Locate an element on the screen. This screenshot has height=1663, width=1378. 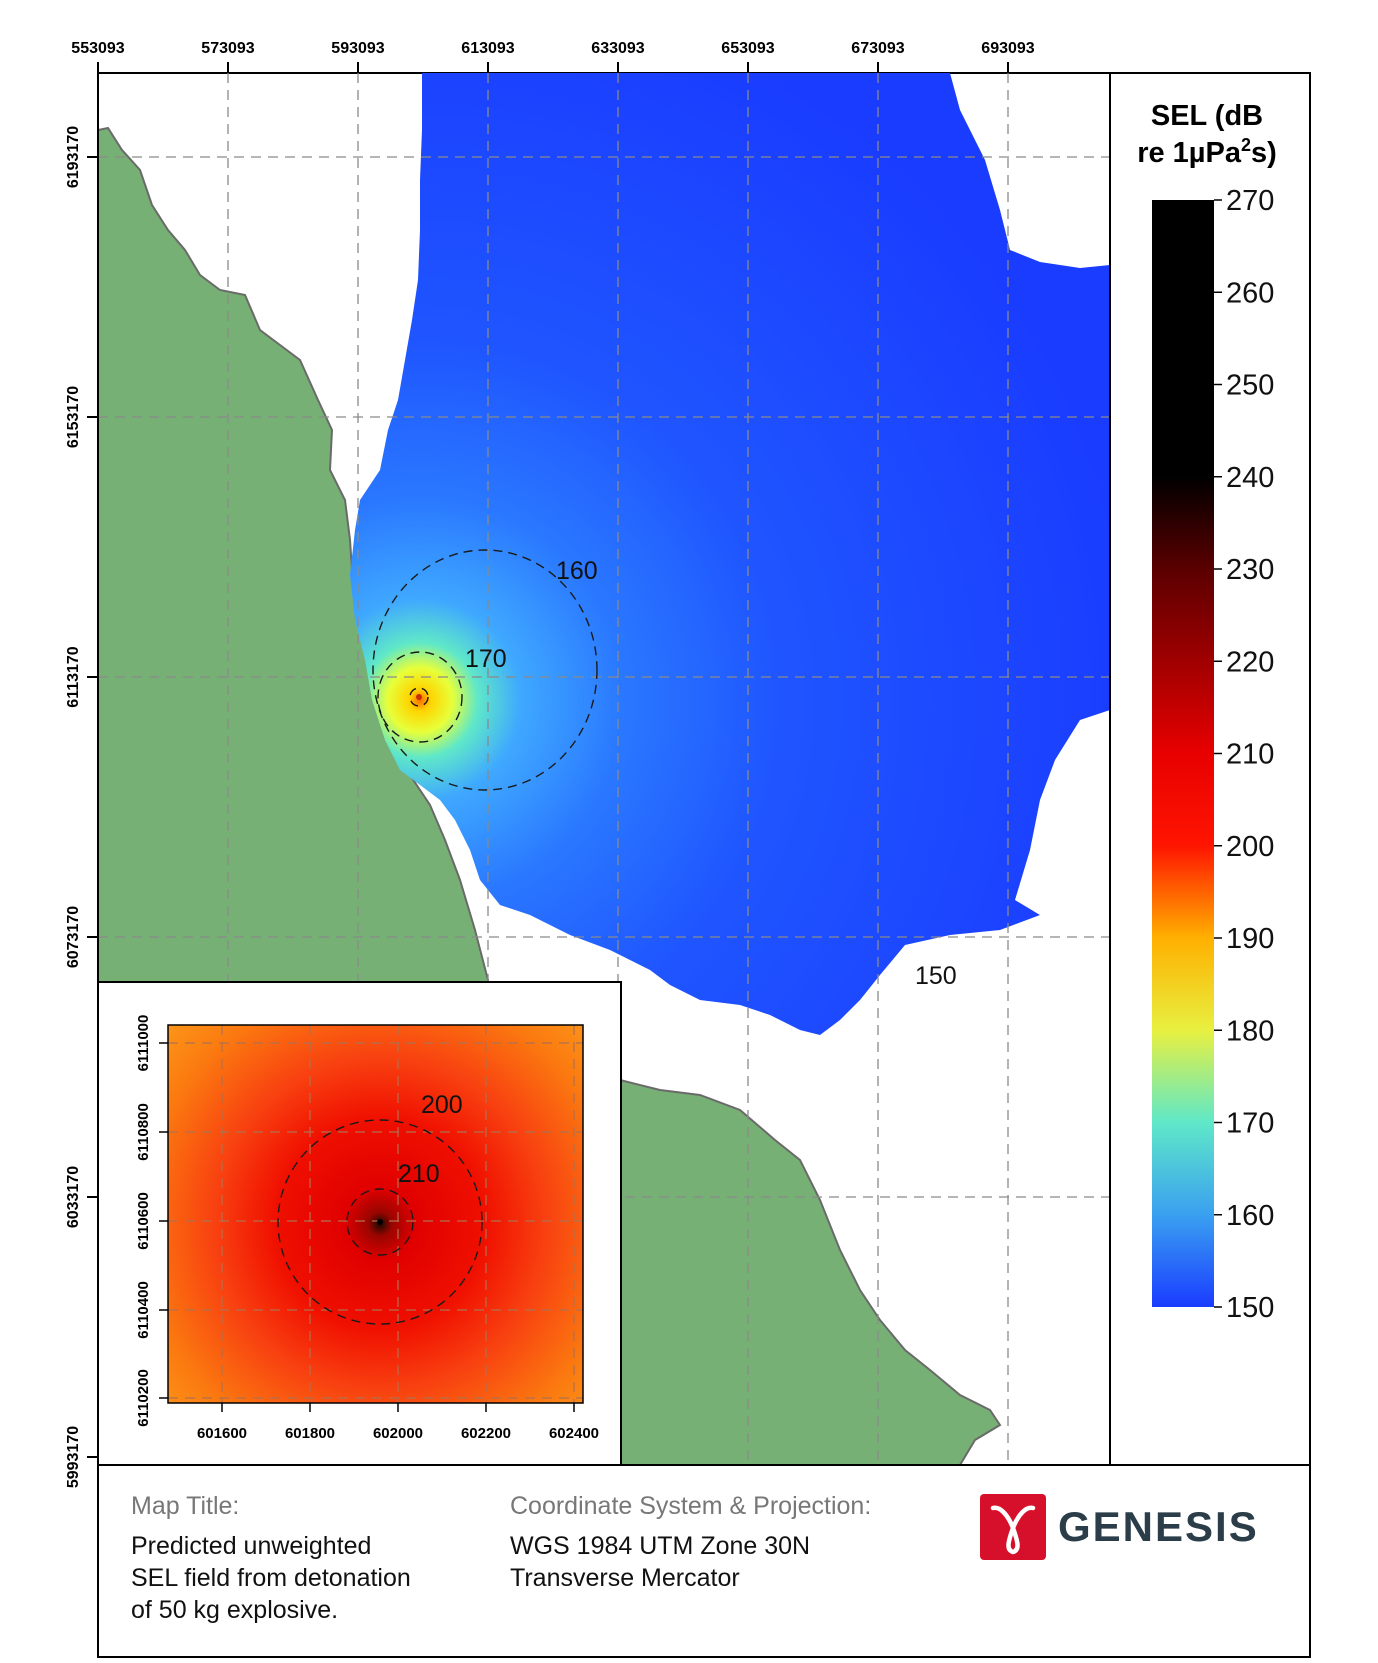
x-tick-label: 693093 is located at coordinates (1007, 48).